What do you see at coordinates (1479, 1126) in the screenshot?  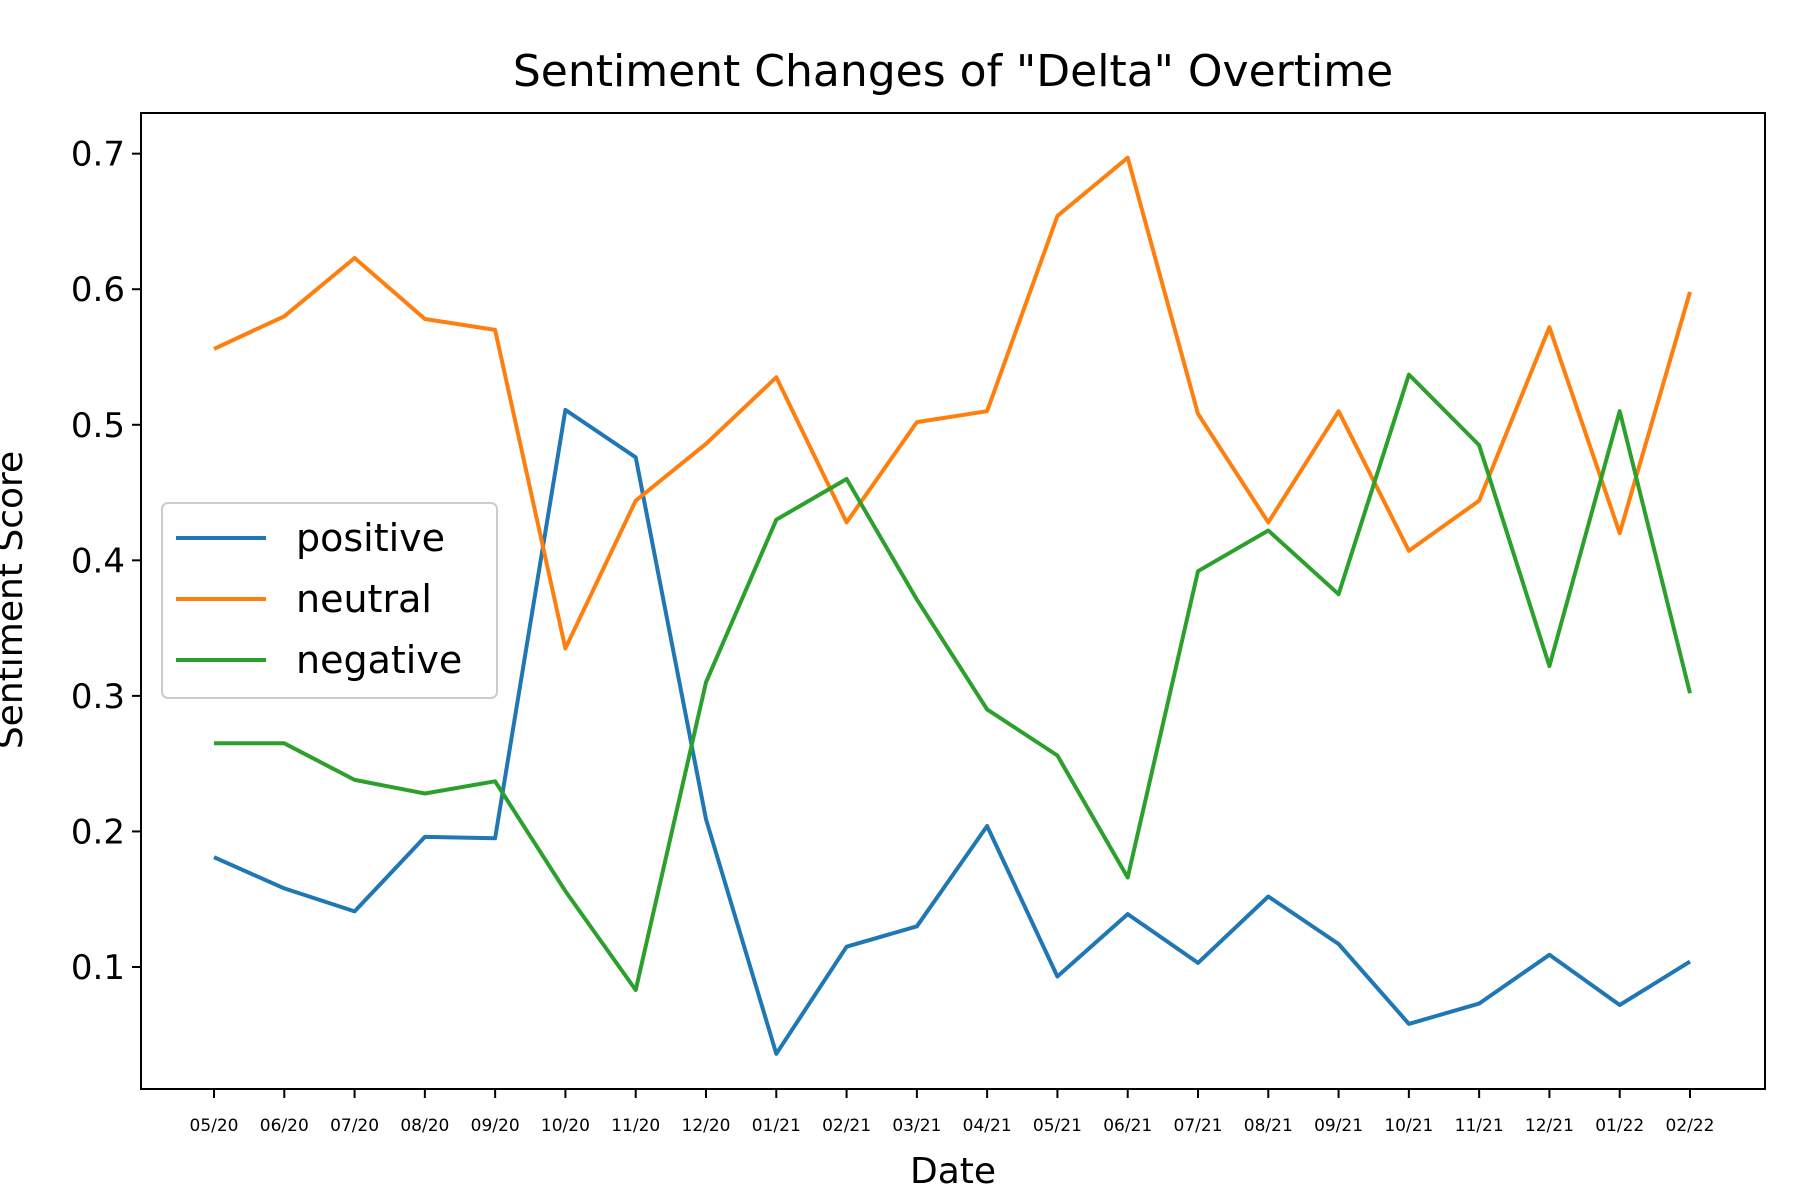 I see `x-tick-label: 11/21` at bounding box center [1479, 1126].